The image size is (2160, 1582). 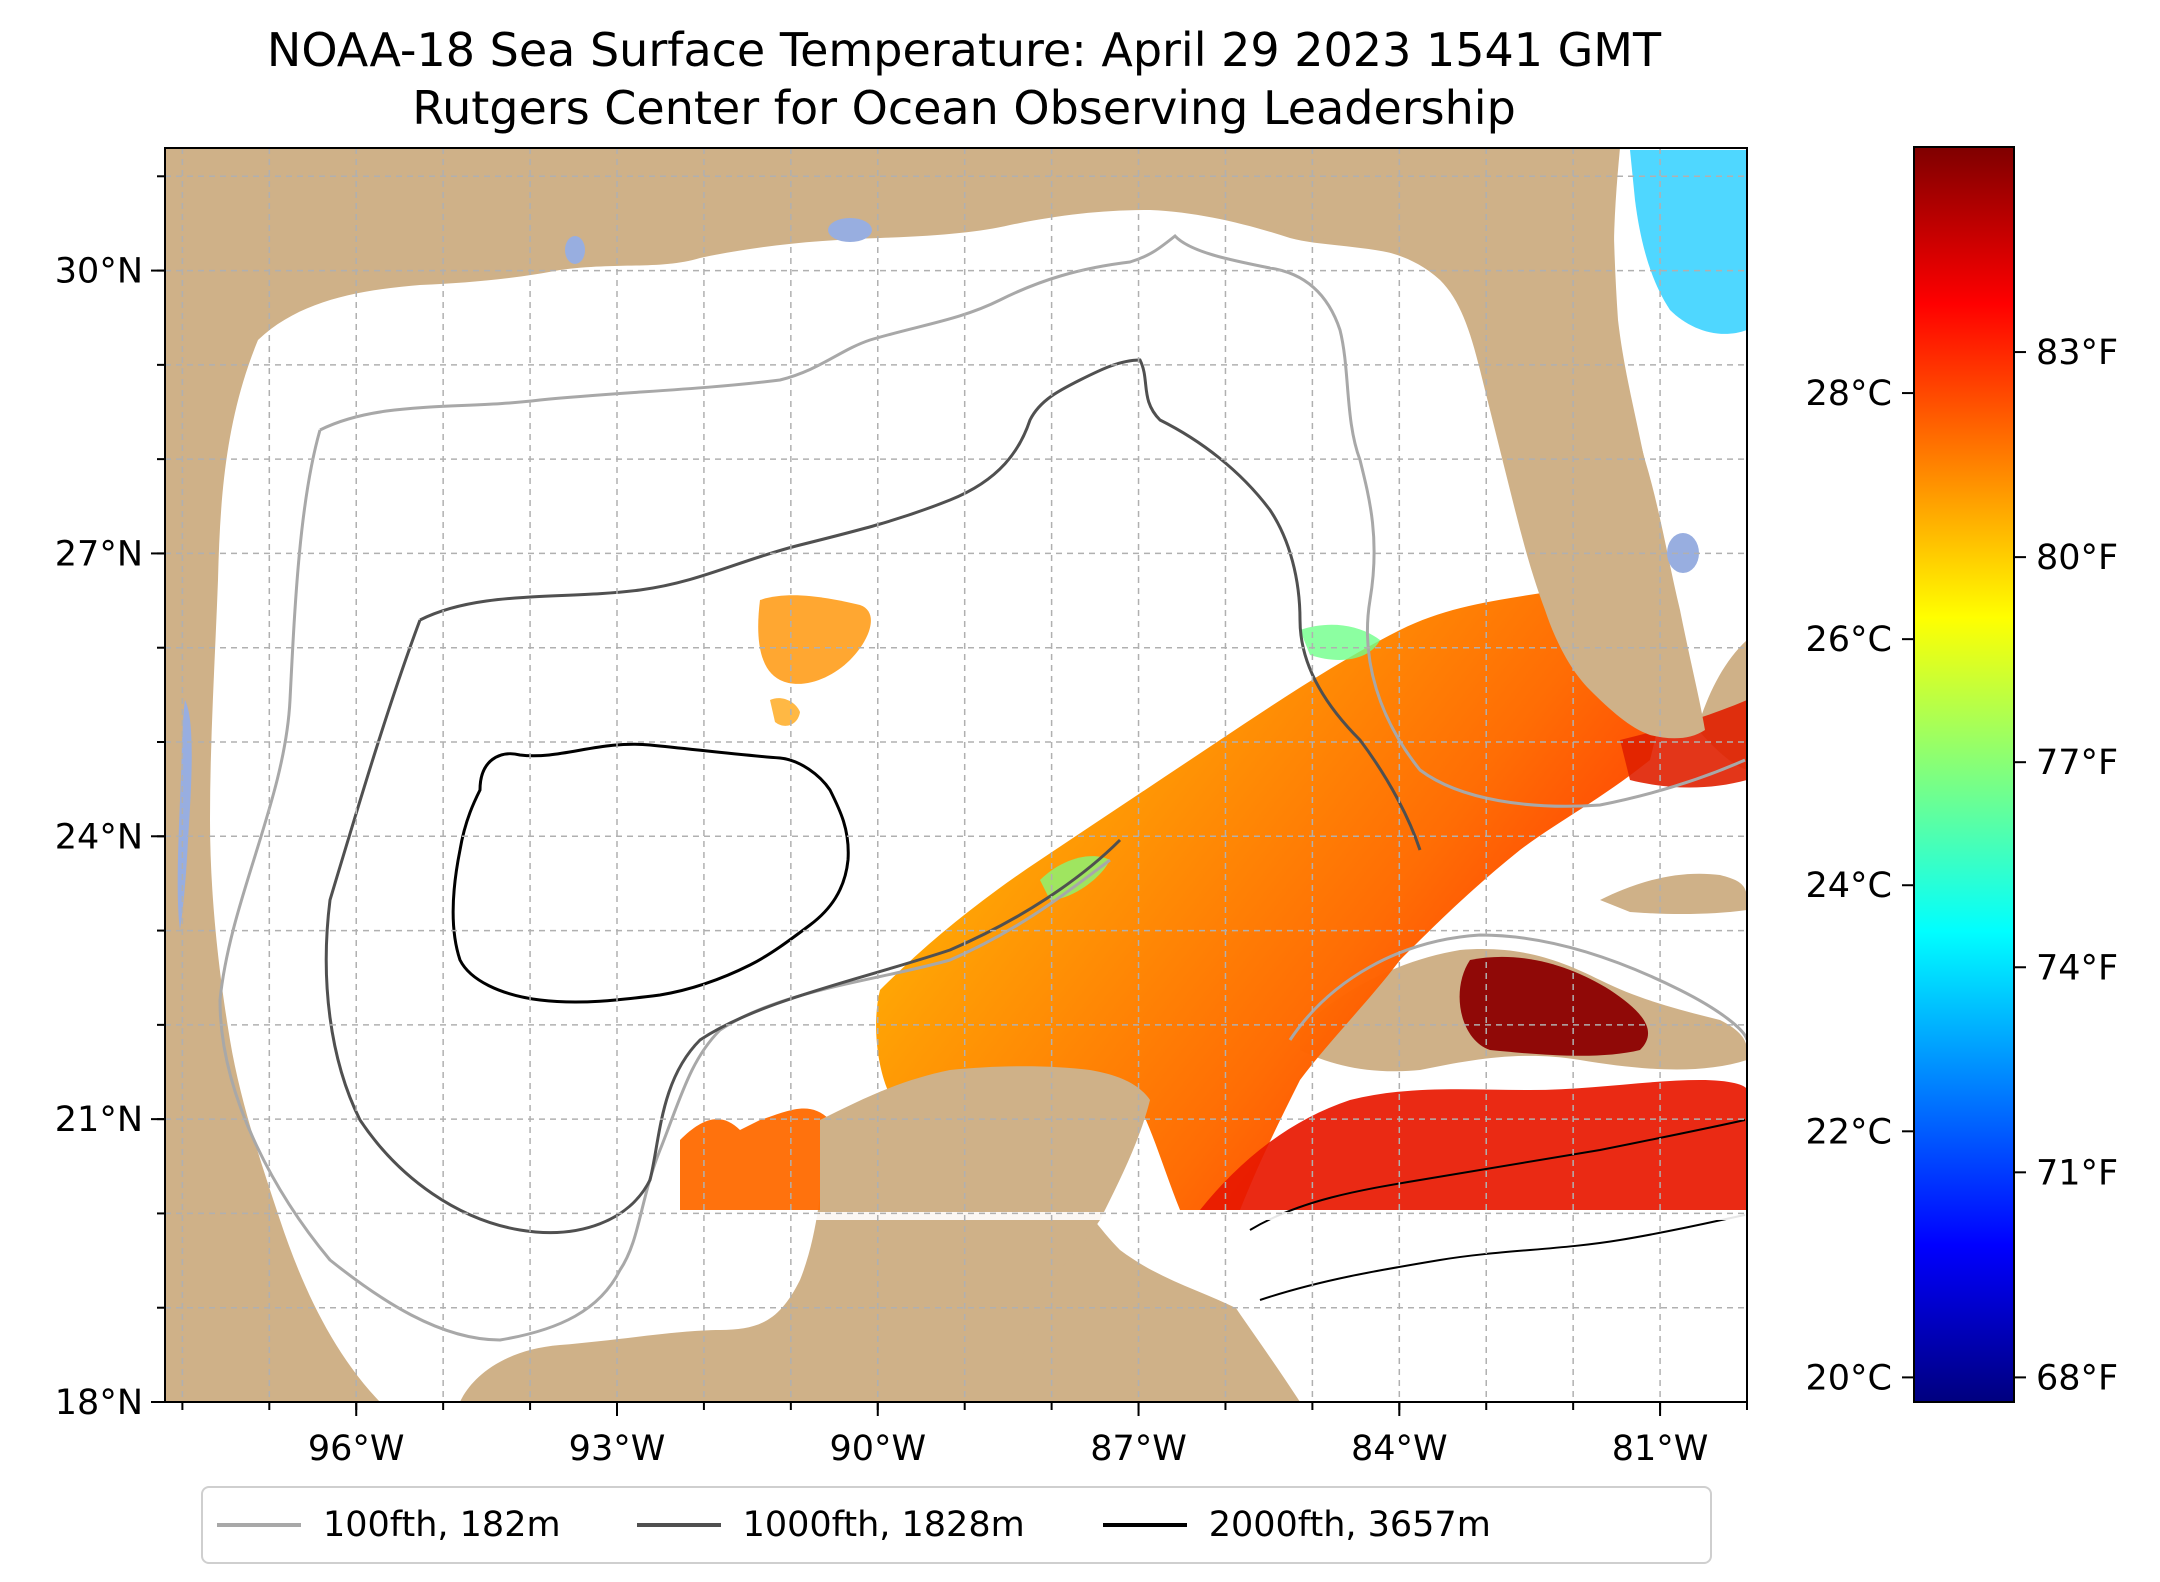 I want to click on celsius-tick-label: 22°C, so click(x=1849, y=1132).